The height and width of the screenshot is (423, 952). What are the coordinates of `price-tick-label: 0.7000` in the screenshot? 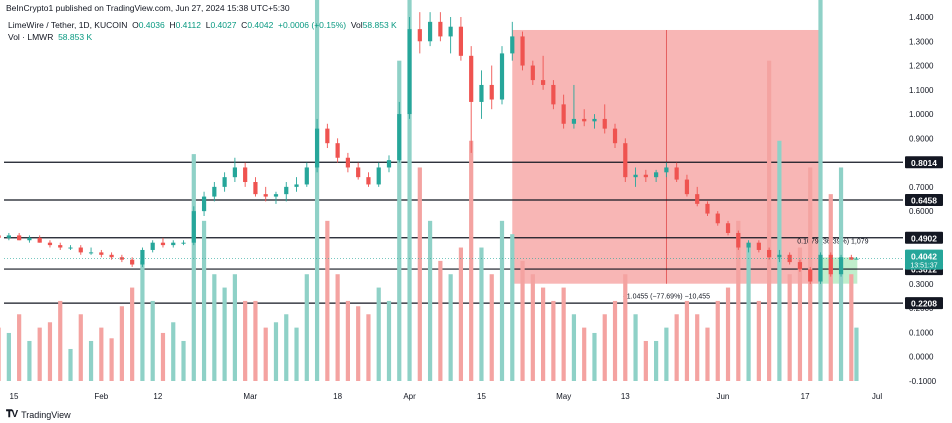 It's located at (921, 187).